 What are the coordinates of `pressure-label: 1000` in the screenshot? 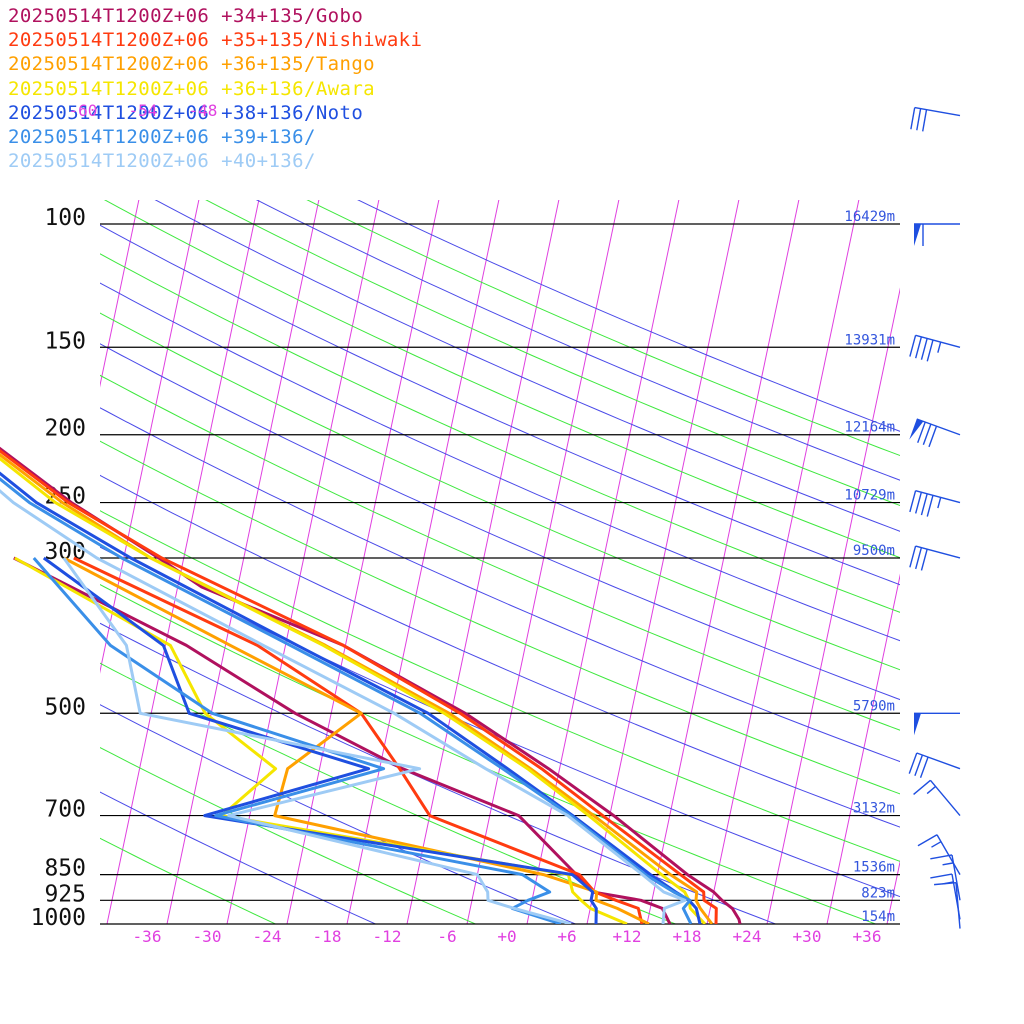 It's located at (58, 918).